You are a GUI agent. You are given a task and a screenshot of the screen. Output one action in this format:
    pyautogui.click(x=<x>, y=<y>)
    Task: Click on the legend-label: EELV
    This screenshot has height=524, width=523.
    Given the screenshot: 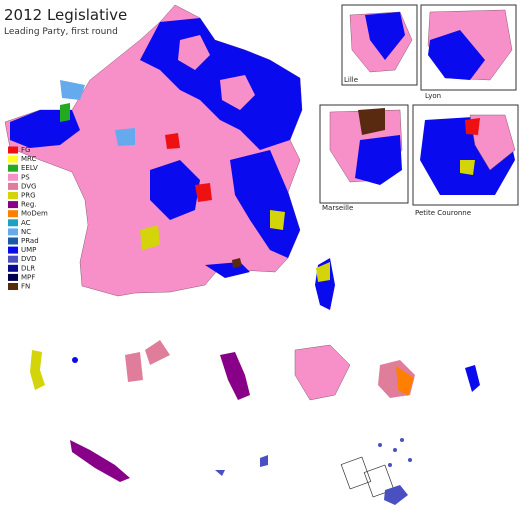 What is the action you would take?
    pyautogui.click(x=29, y=168)
    